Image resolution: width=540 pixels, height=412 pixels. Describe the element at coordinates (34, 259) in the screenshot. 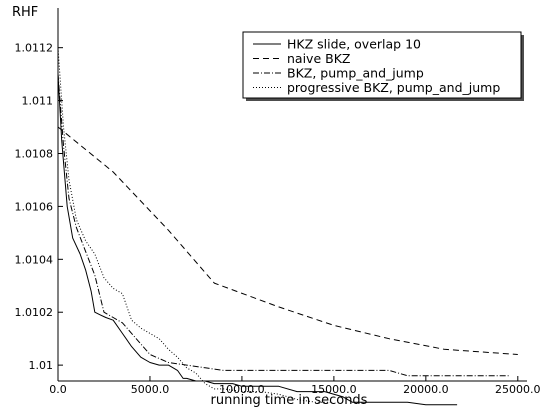

I see `y-tick-label: 1.0104` at that location.